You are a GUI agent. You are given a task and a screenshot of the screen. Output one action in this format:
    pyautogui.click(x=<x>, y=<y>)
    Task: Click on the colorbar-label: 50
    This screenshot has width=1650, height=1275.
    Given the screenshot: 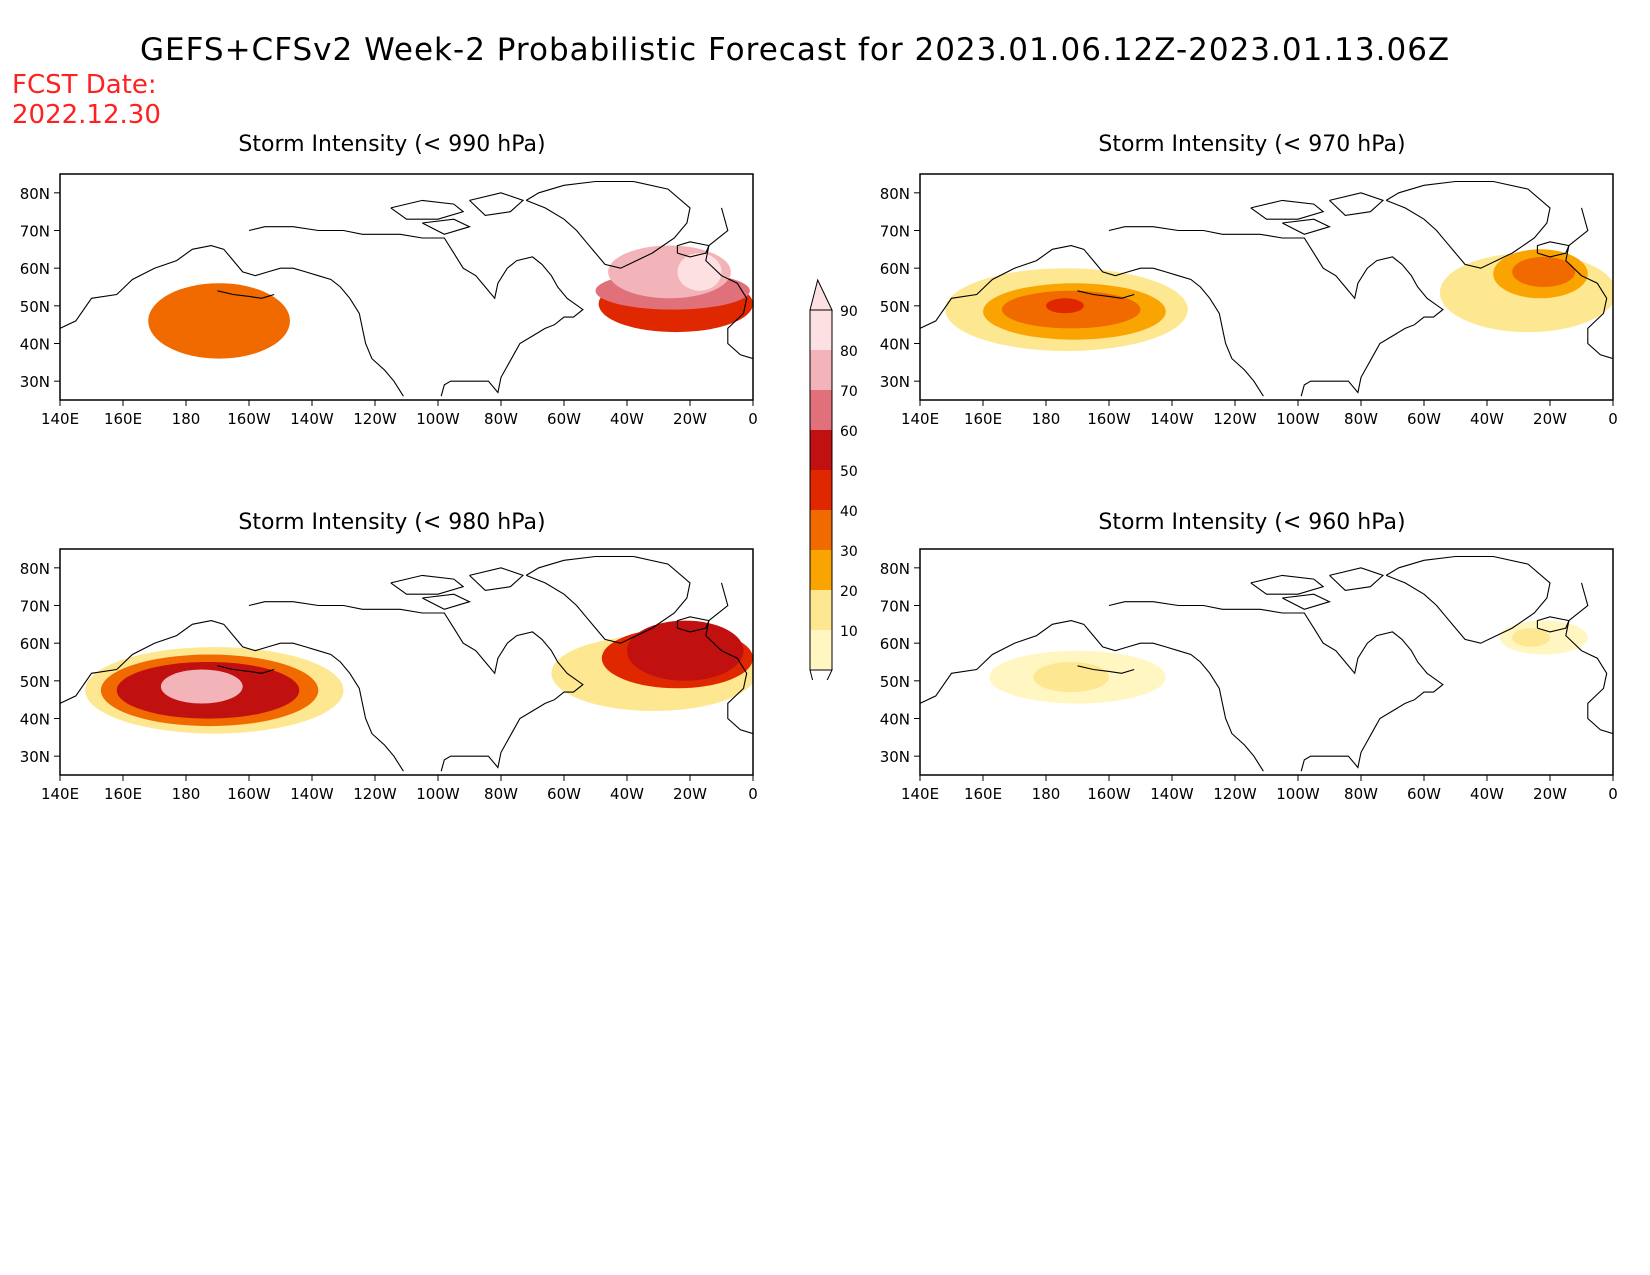 What is the action you would take?
    pyautogui.click(x=849, y=472)
    